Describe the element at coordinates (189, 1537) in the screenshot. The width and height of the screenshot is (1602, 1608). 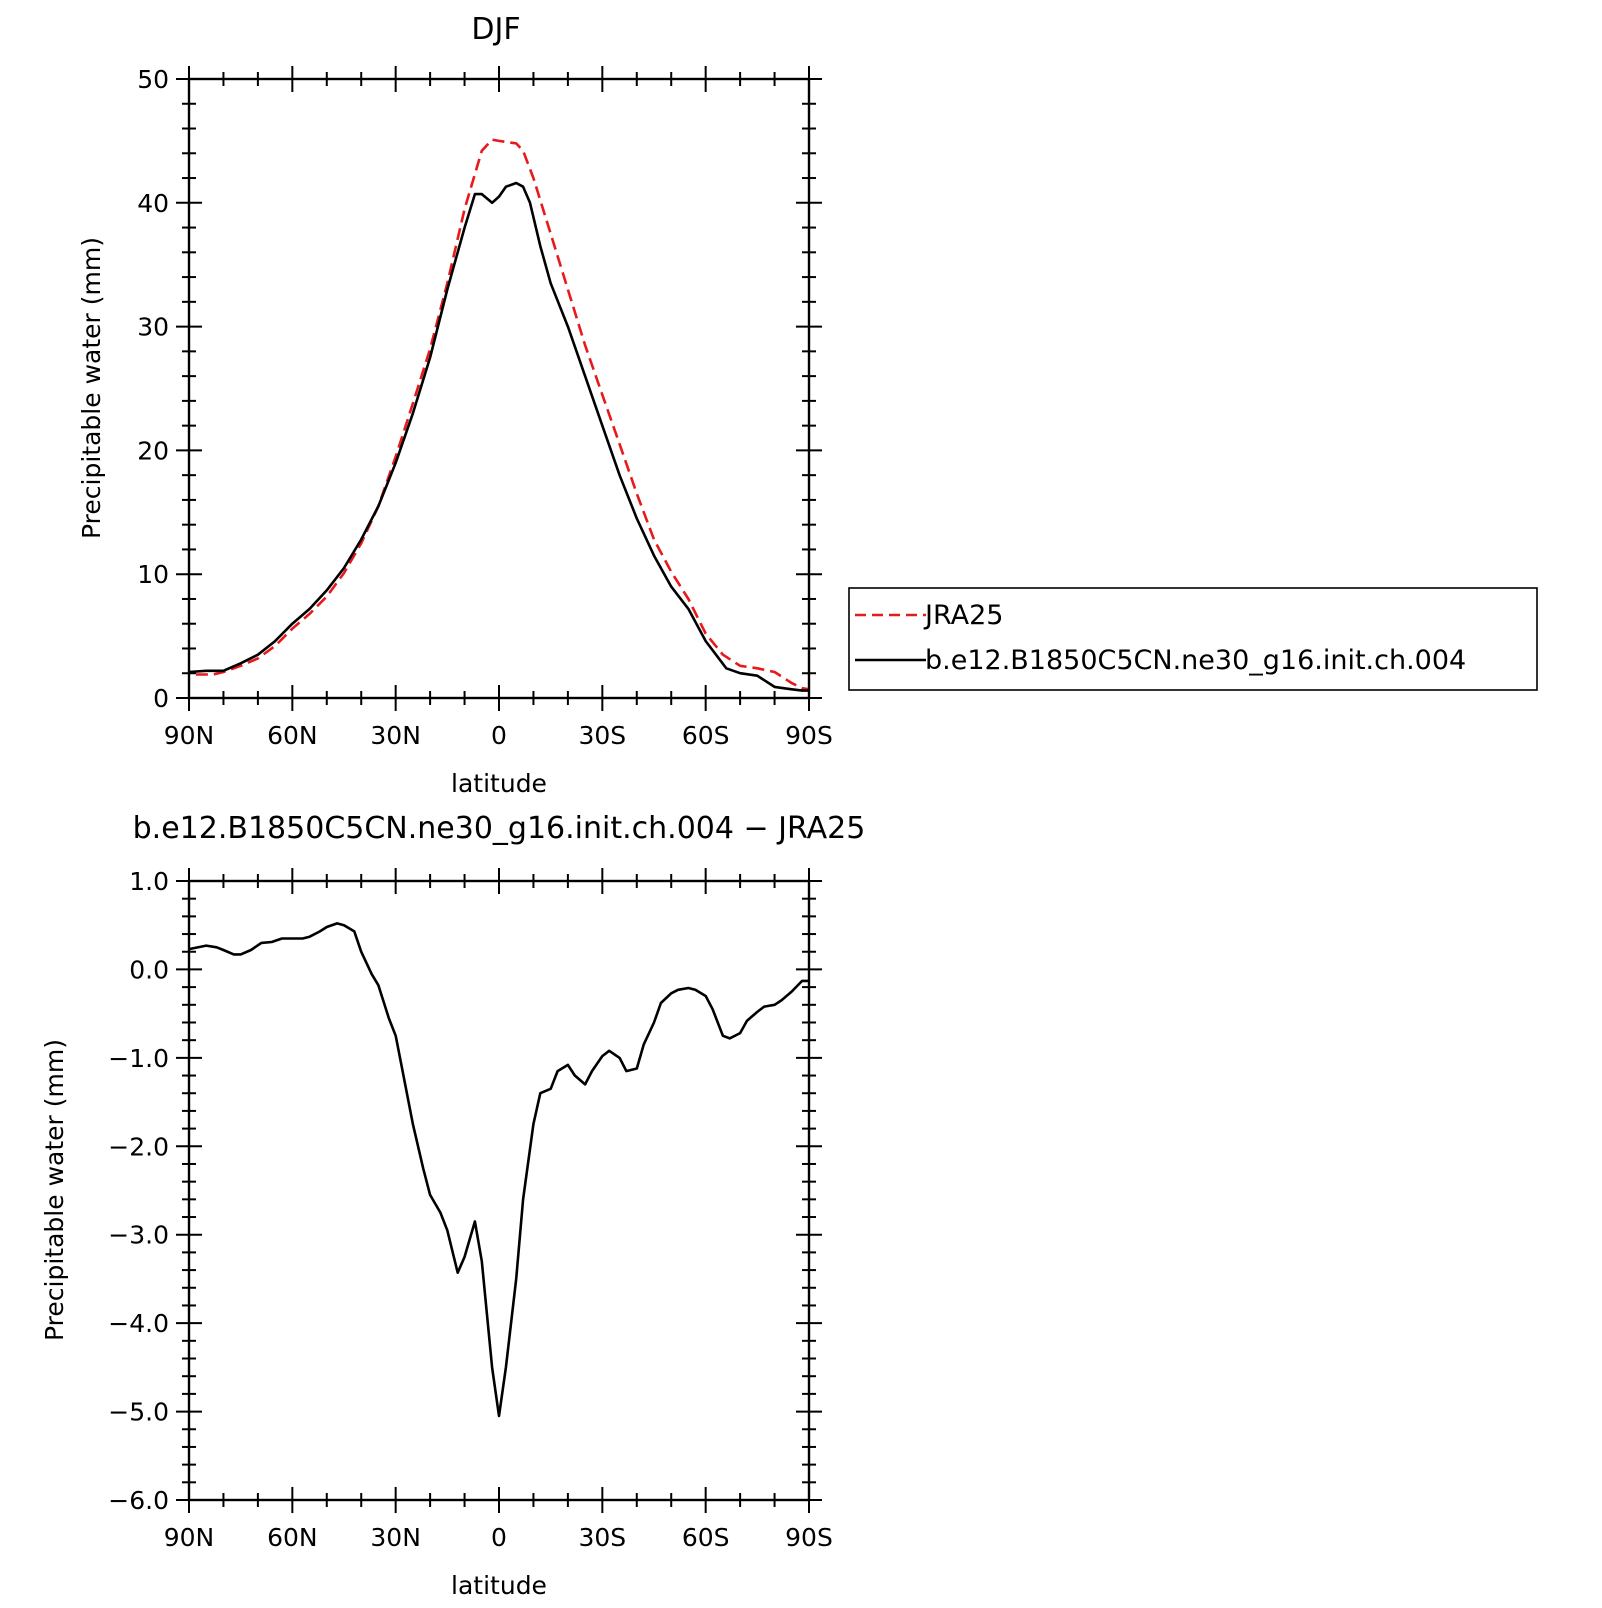
I see `difference-chart-x-tick-label: 90N` at that location.